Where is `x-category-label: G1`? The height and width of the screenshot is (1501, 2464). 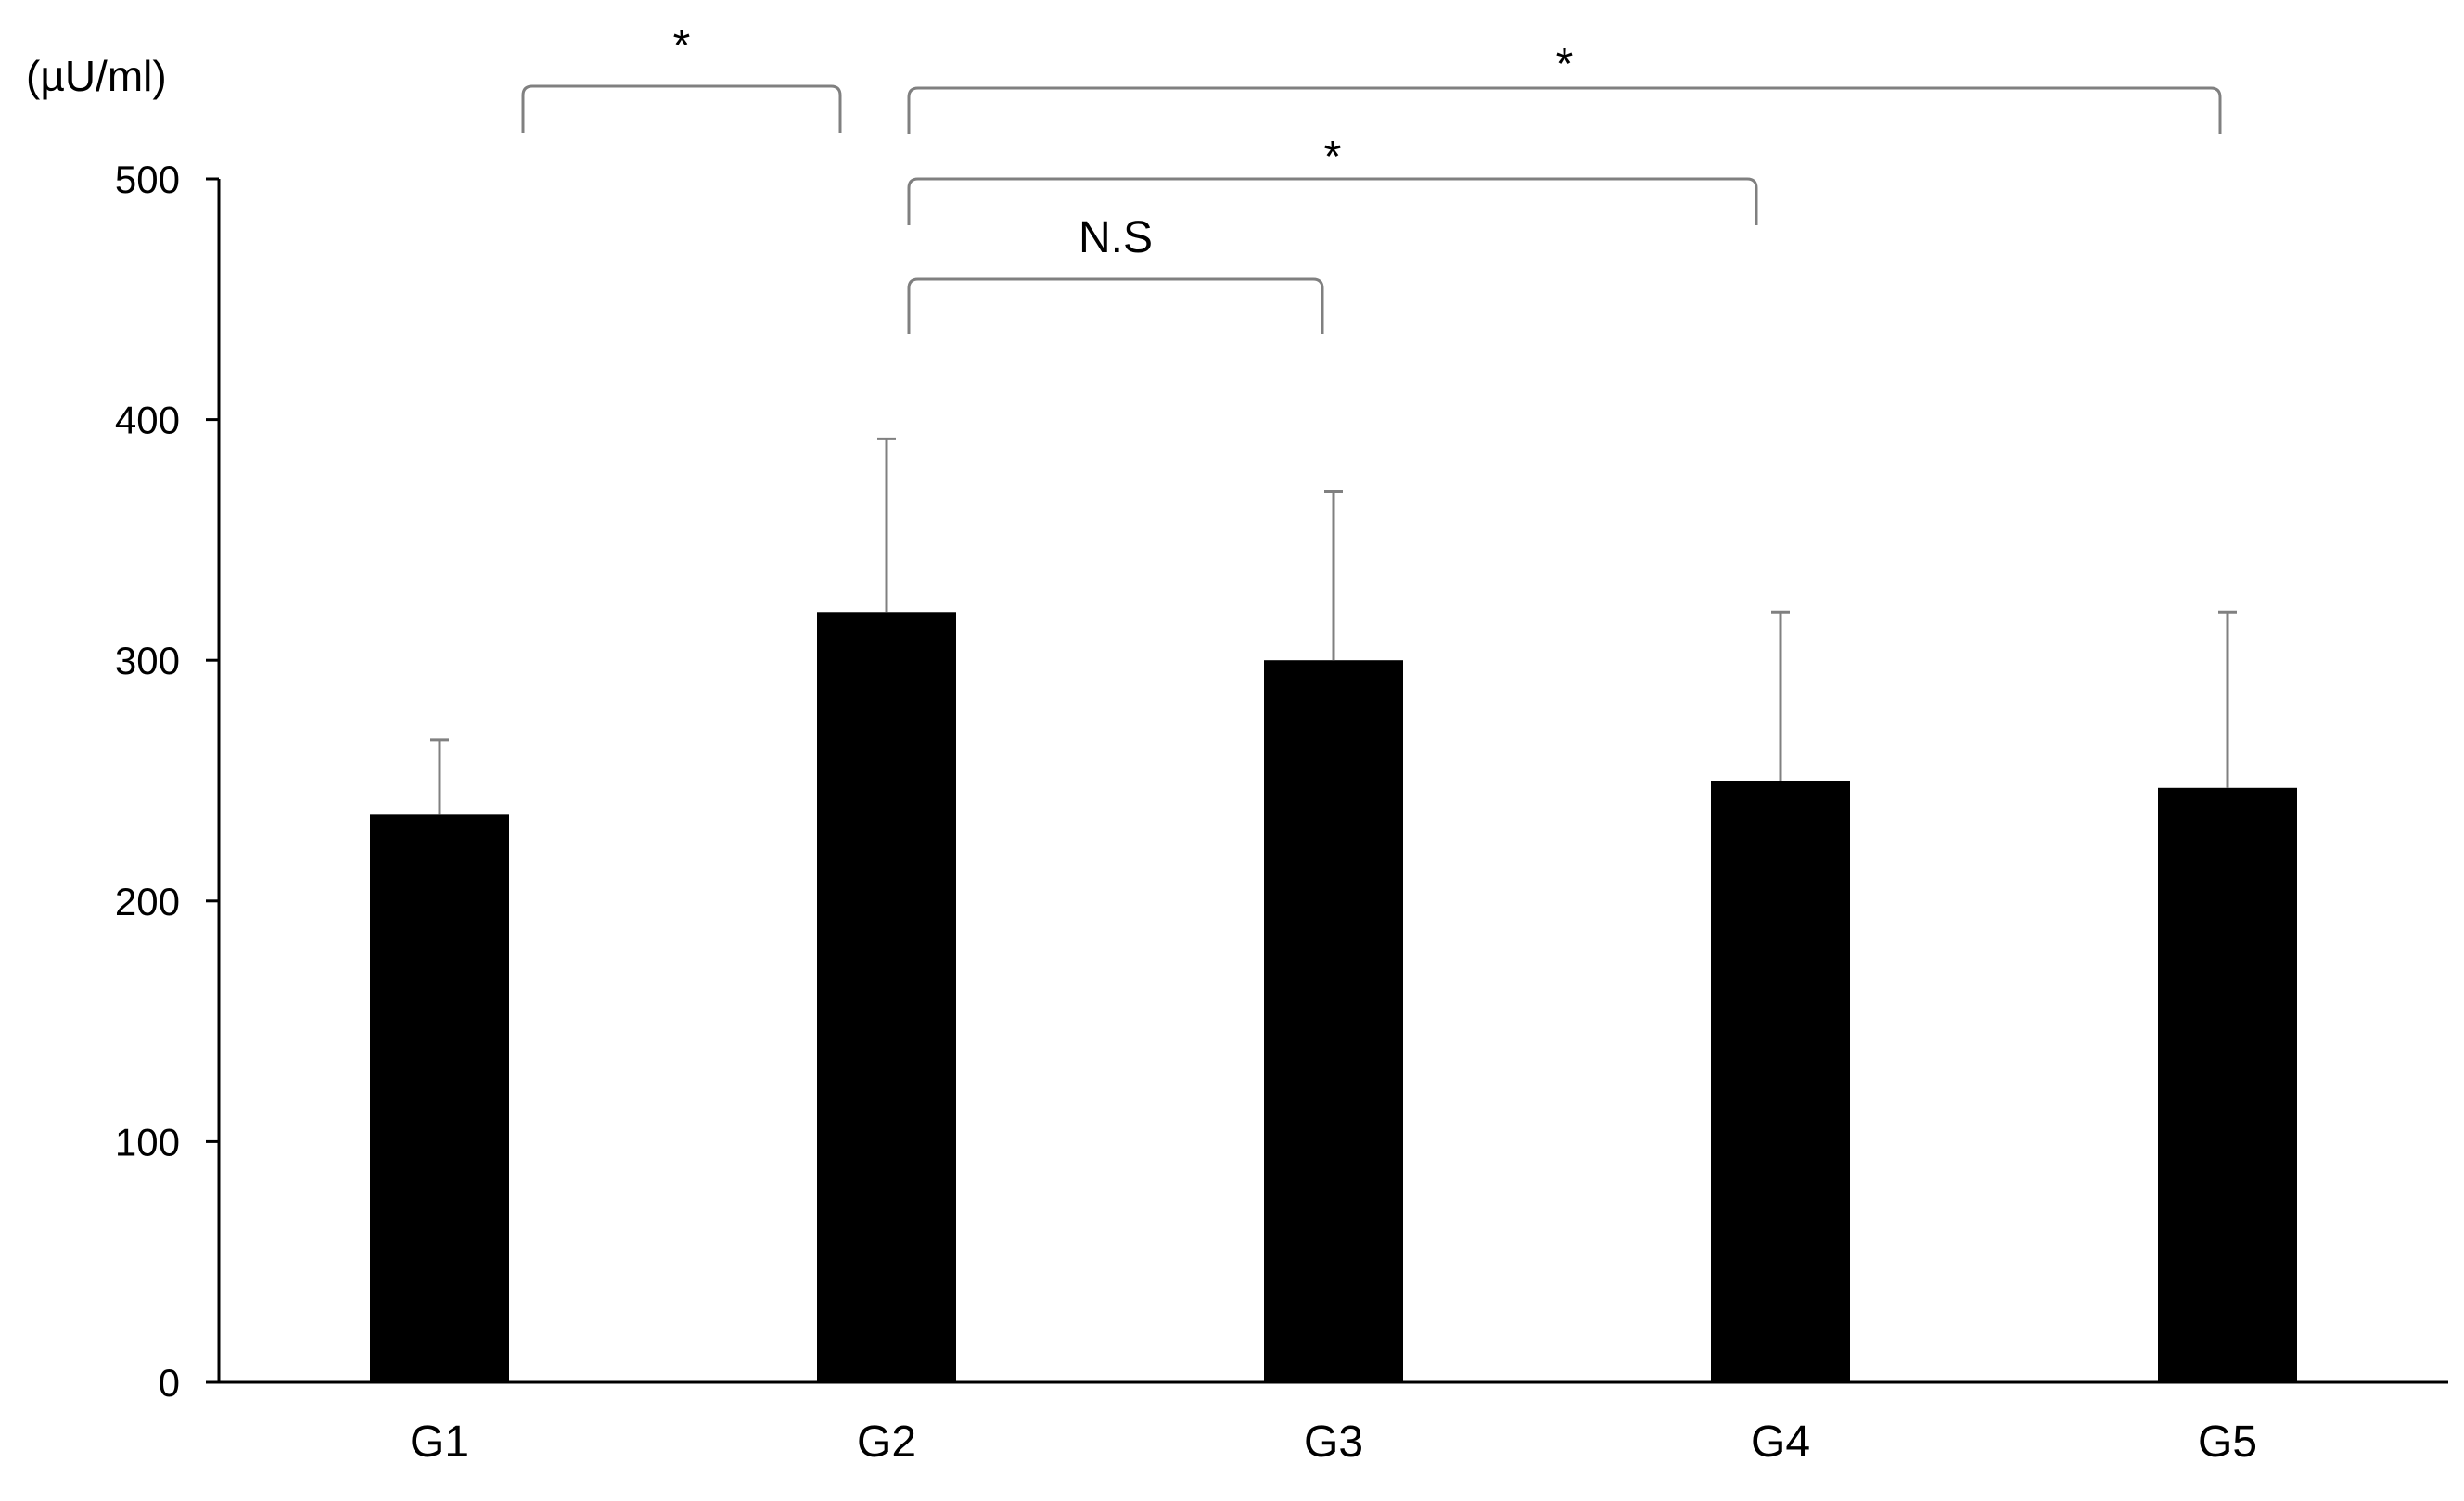 x-category-label: G1 is located at coordinates (439, 1442).